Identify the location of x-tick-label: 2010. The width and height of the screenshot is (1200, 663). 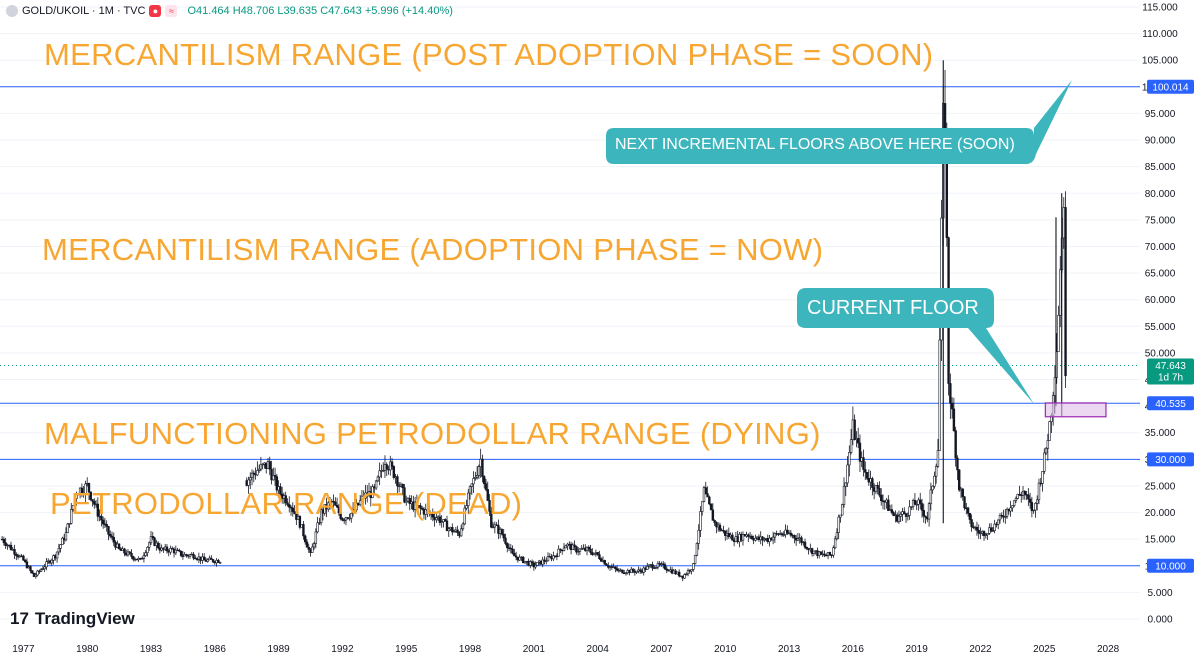
(725, 649).